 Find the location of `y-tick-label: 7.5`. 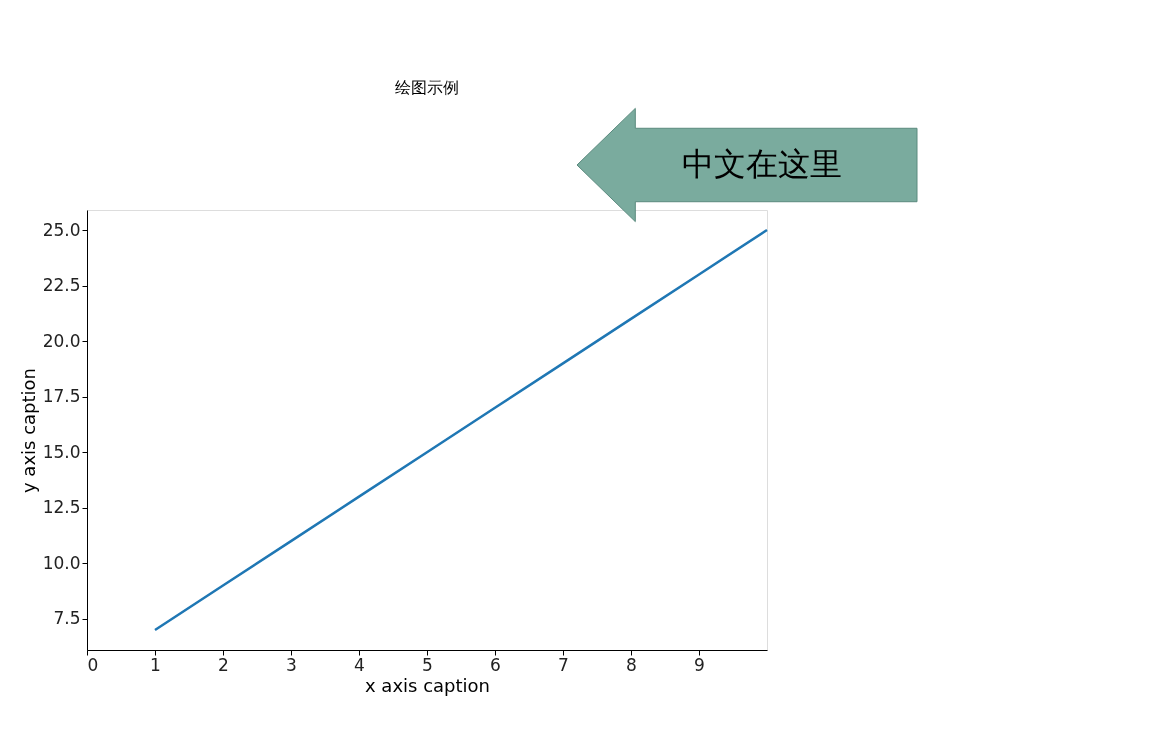

y-tick-label: 7.5 is located at coordinates (67, 618).